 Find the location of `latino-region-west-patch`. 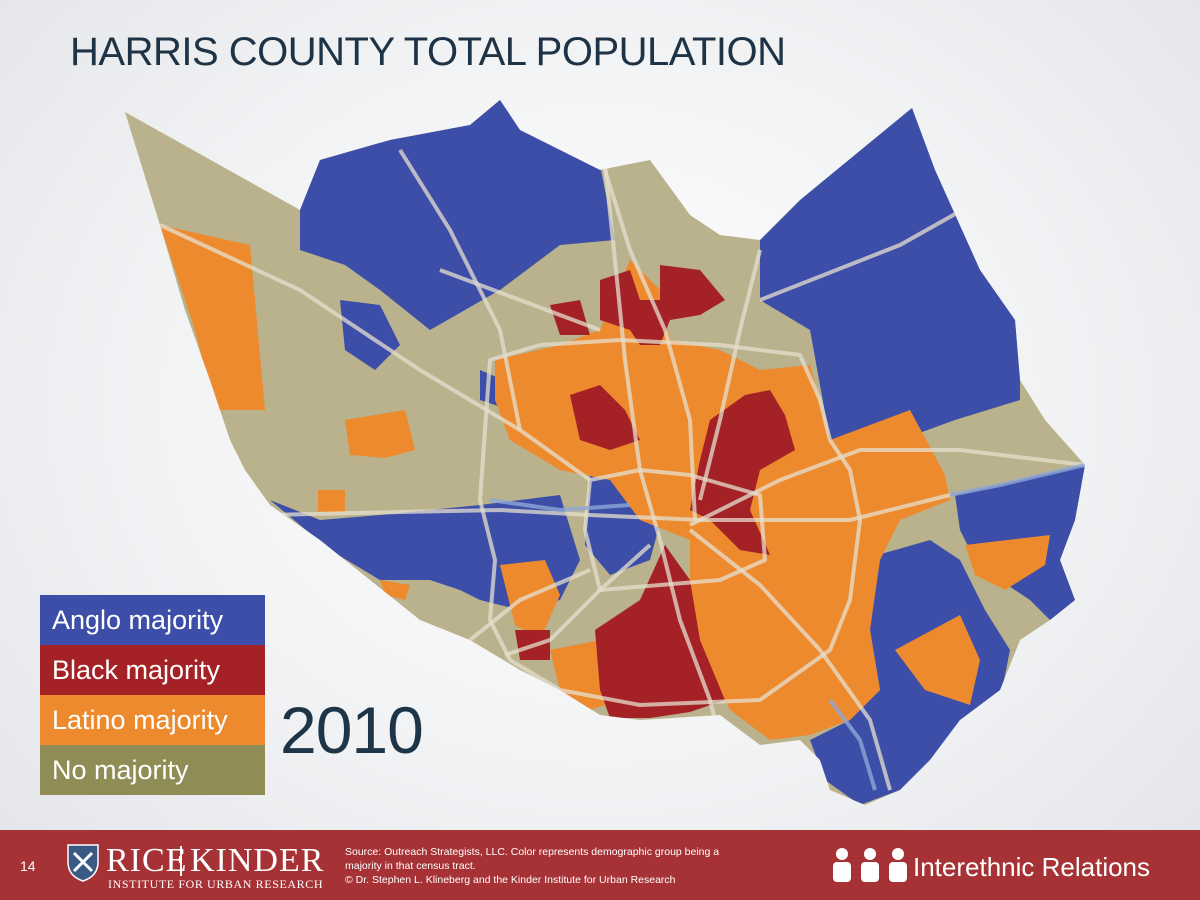

latino-region-west-patch is located at coordinates (380, 434).